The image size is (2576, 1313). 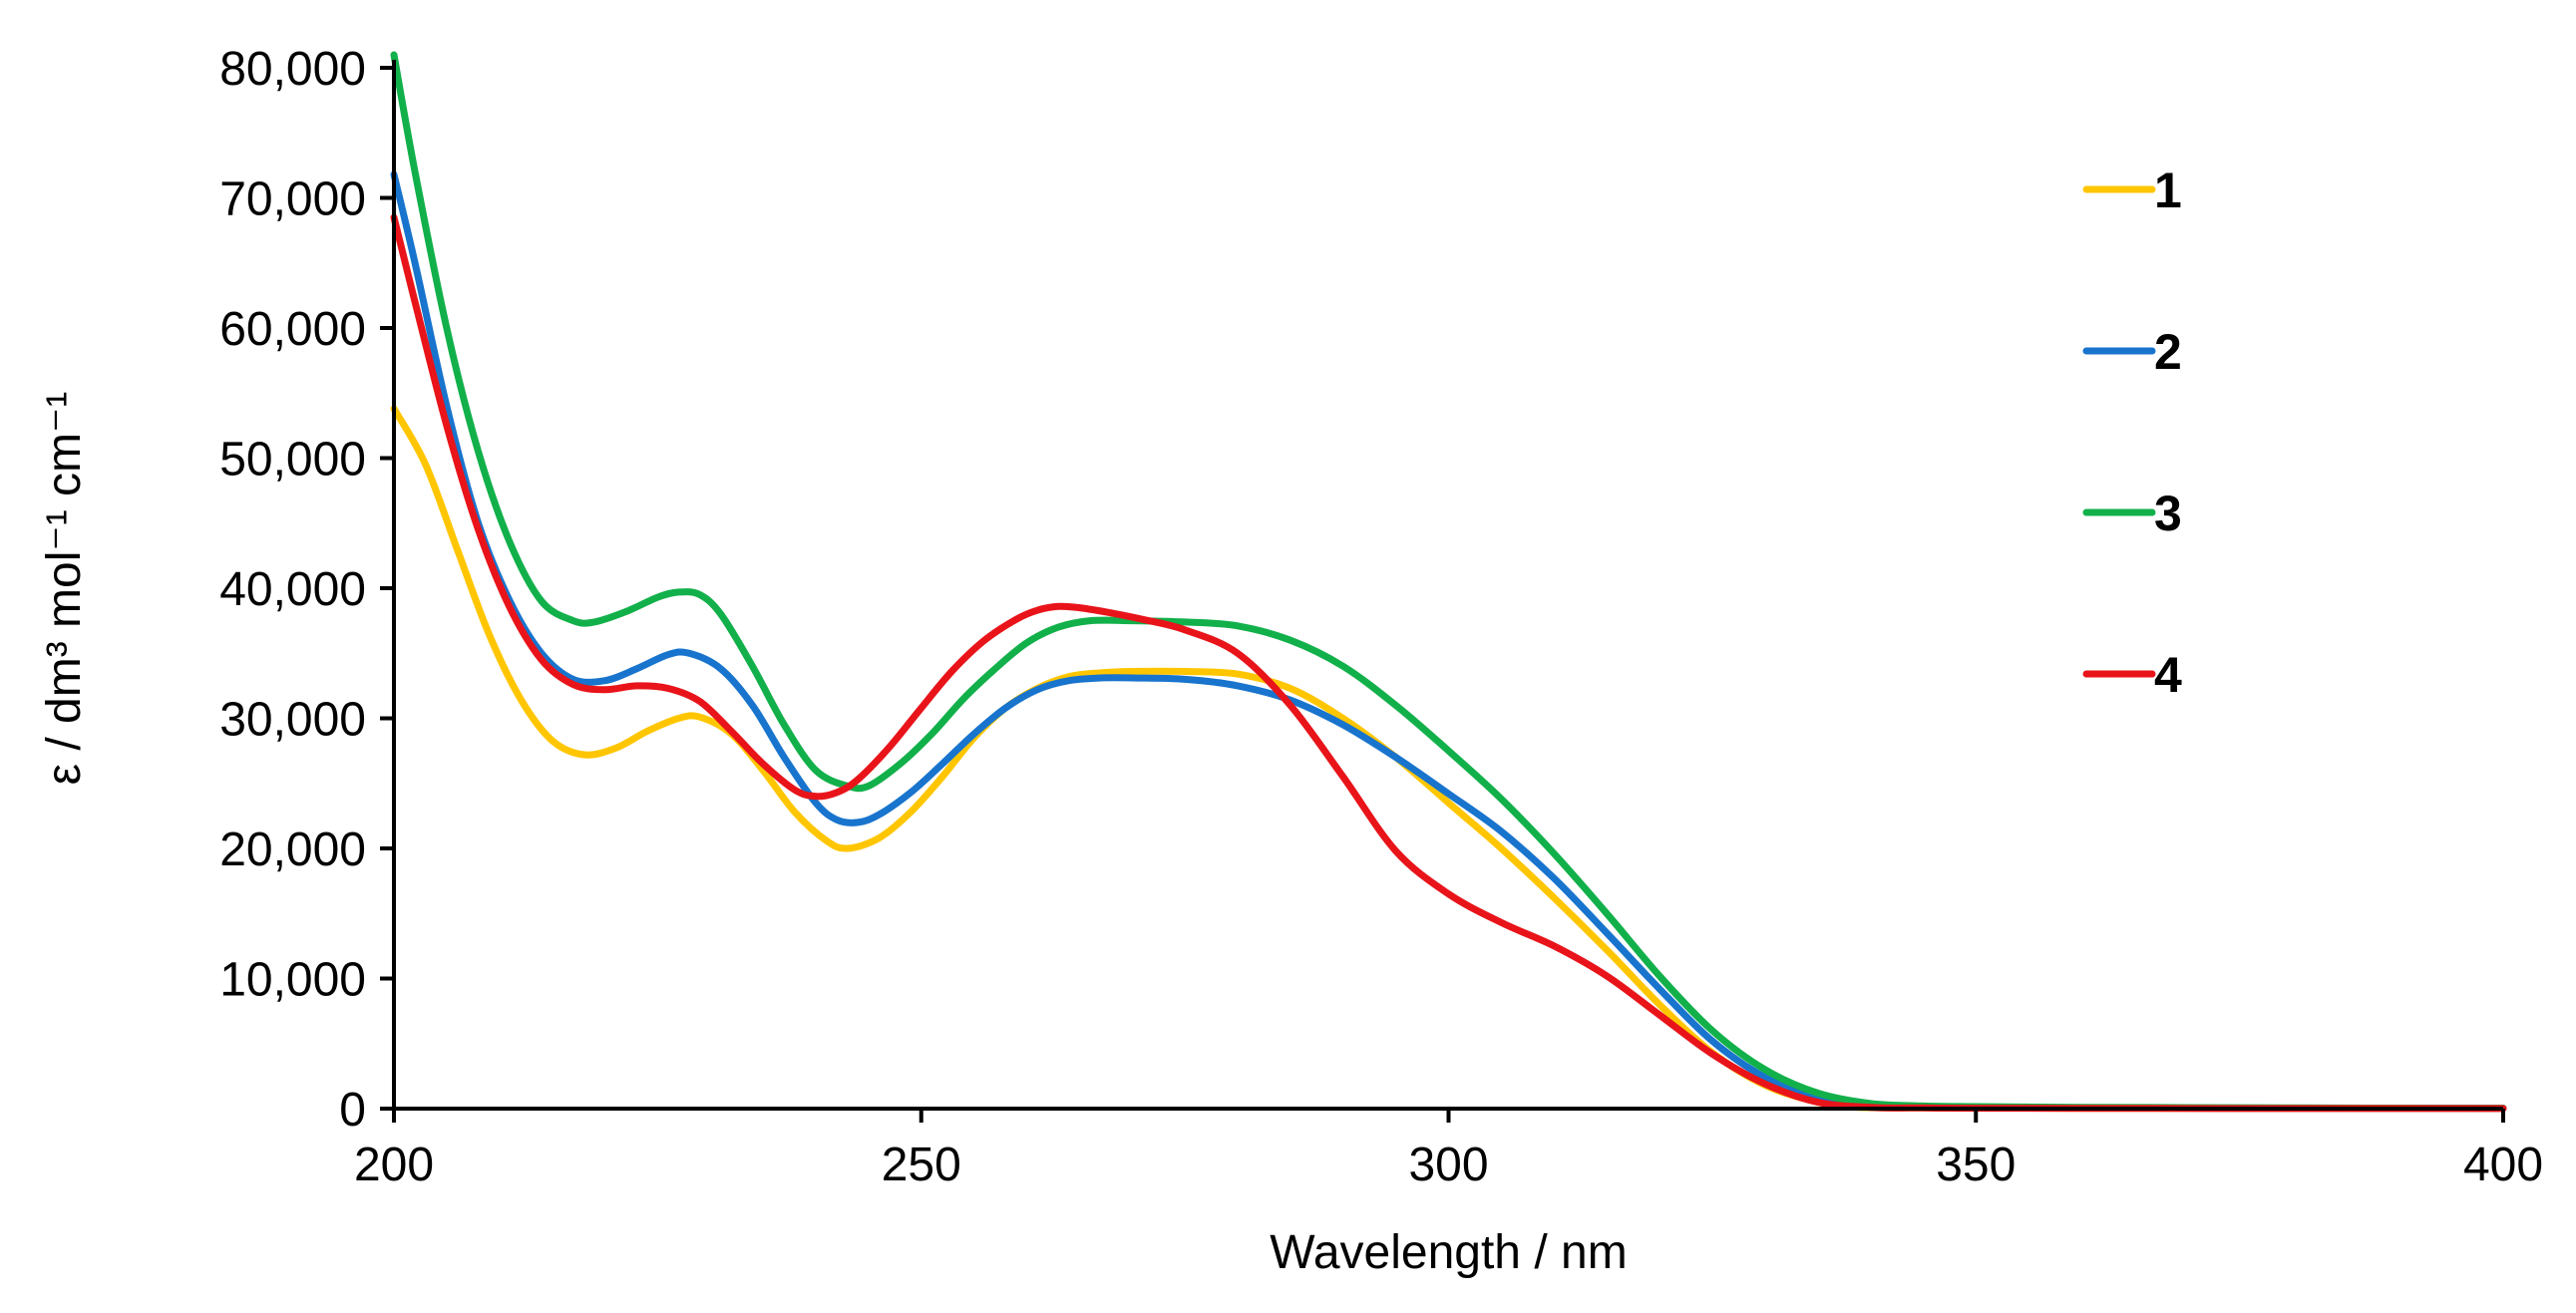 What do you see at coordinates (2168, 191) in the screenshot?
I see `legend-label: 1` at bounding box center [2168, 191].